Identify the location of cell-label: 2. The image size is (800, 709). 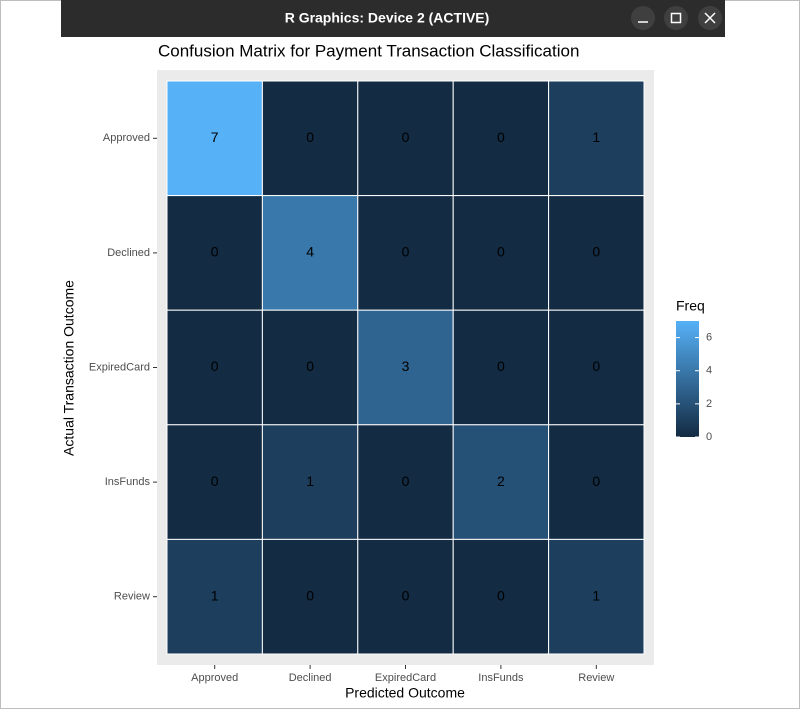
(501, 481).